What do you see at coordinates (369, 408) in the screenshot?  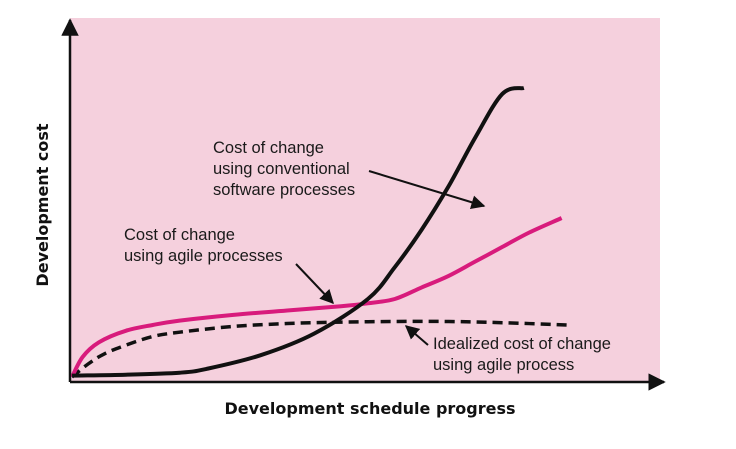 I see `x-axis-label: Development schedule progress` at bounding box center [369, 408].